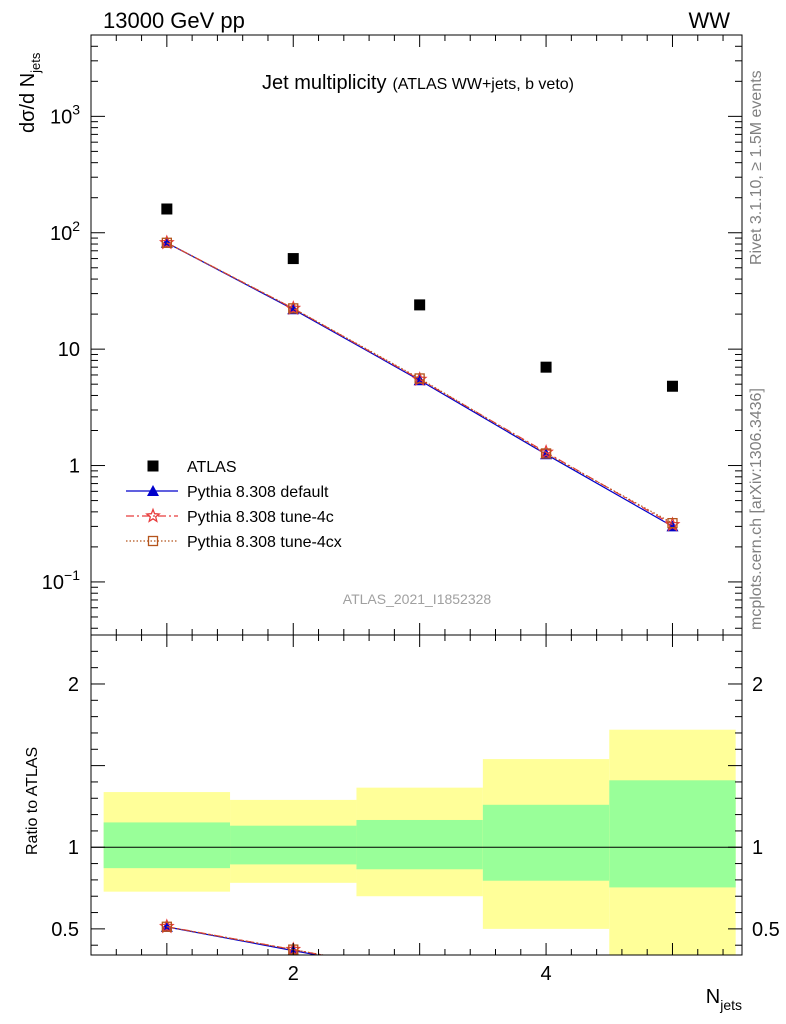 The height and width of the screenshot is (1024, 786). I want to click on y-axis-label-main: dσ/d N, so click(28, 103).